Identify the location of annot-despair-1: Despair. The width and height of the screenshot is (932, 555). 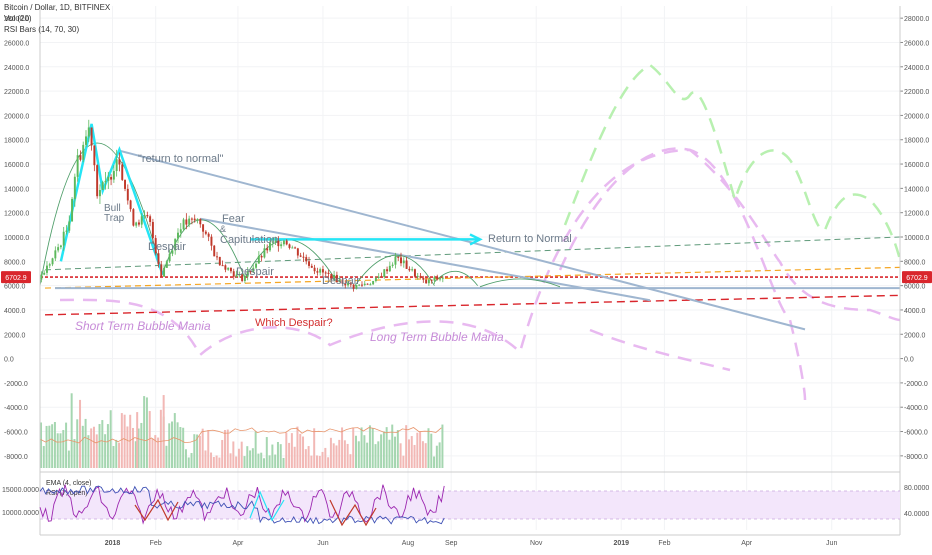
(167, 247).